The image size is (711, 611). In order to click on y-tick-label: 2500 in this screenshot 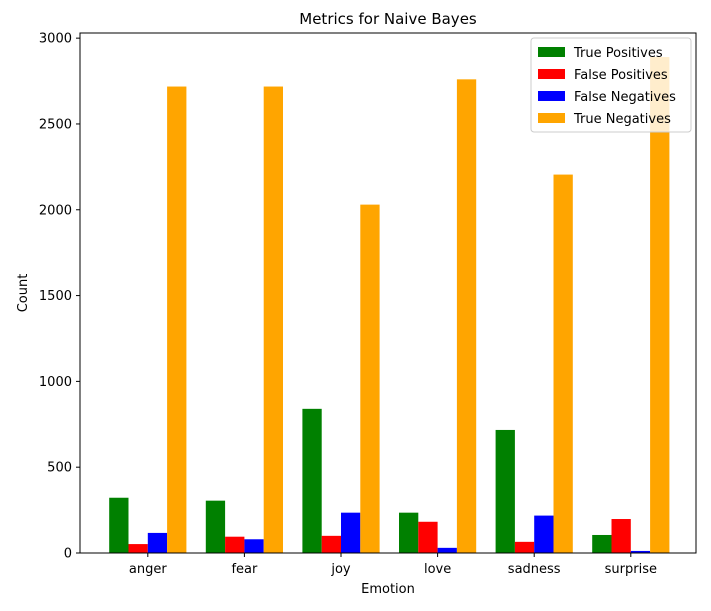, I will do `click(55, 124)`.